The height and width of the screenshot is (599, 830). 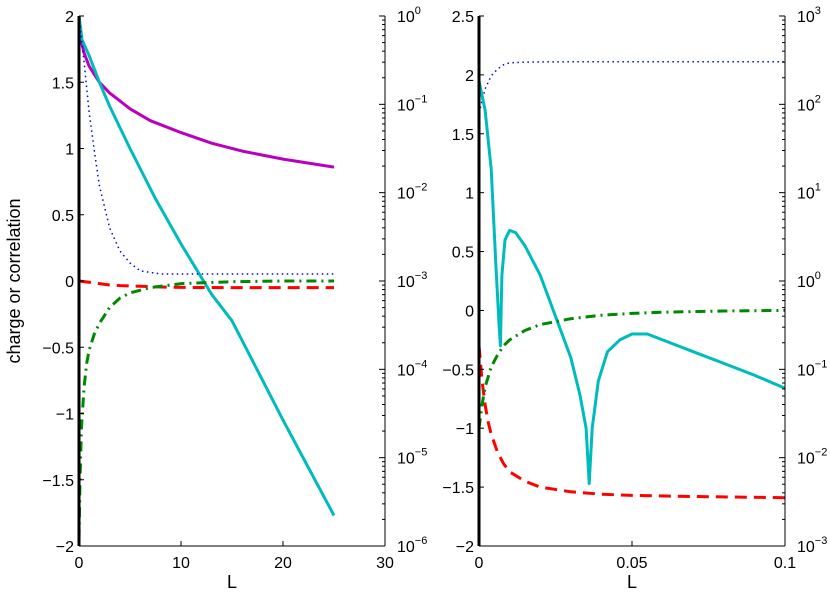 I want to click on y2-tick-label: 10², so click(x=809, y=103).